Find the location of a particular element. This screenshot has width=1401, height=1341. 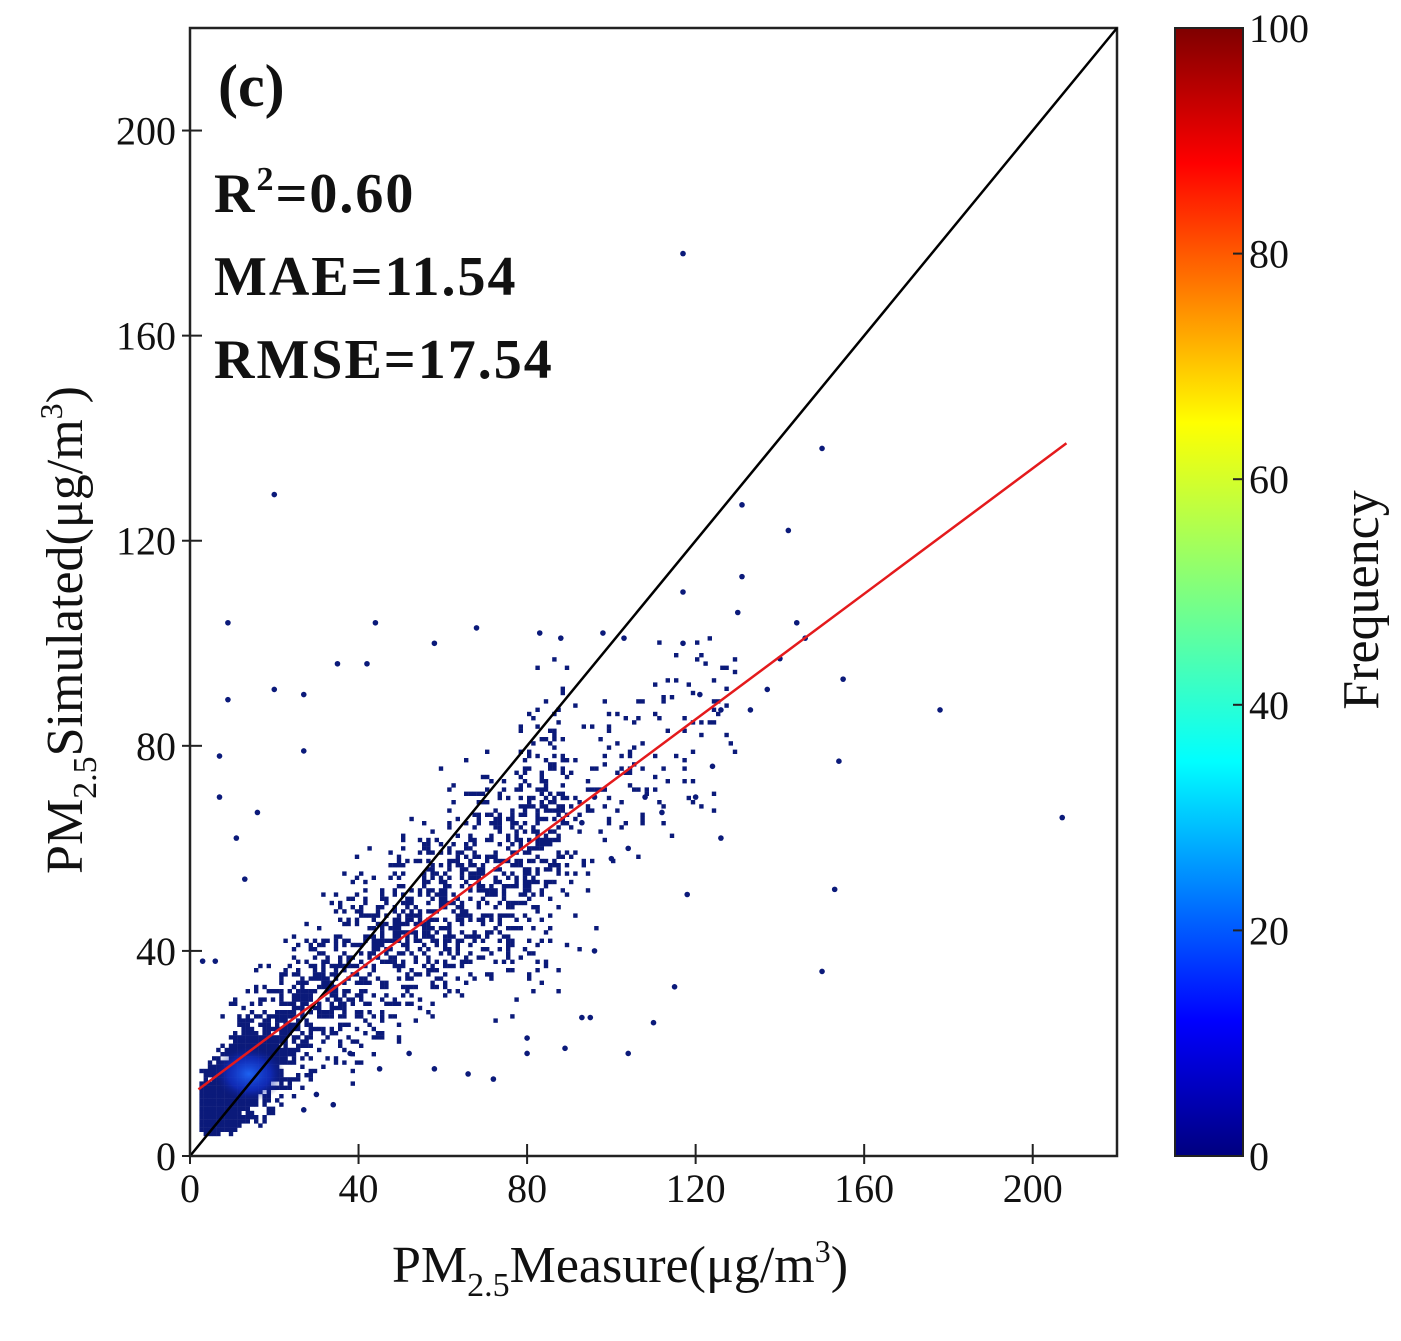

x-axis: 0 40 80 120 160 200 is located at coordinates (621, 1177).